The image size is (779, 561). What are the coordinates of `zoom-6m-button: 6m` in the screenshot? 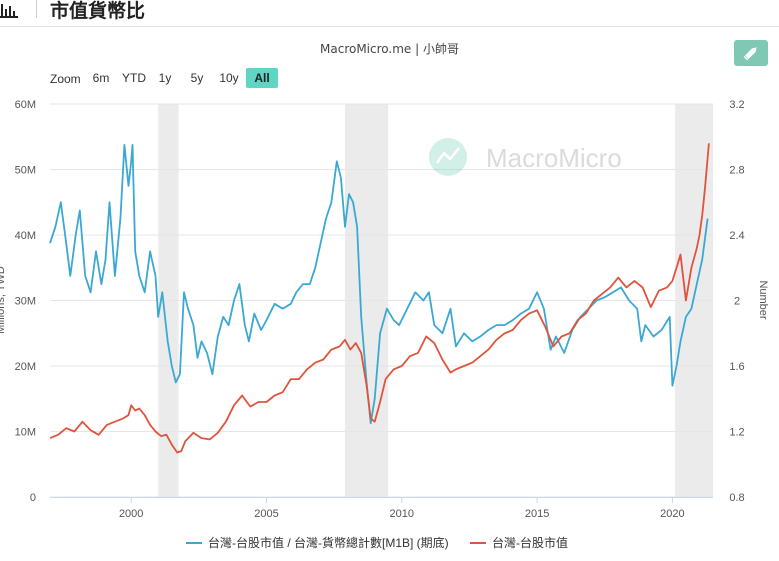 It's located at (101, 78).